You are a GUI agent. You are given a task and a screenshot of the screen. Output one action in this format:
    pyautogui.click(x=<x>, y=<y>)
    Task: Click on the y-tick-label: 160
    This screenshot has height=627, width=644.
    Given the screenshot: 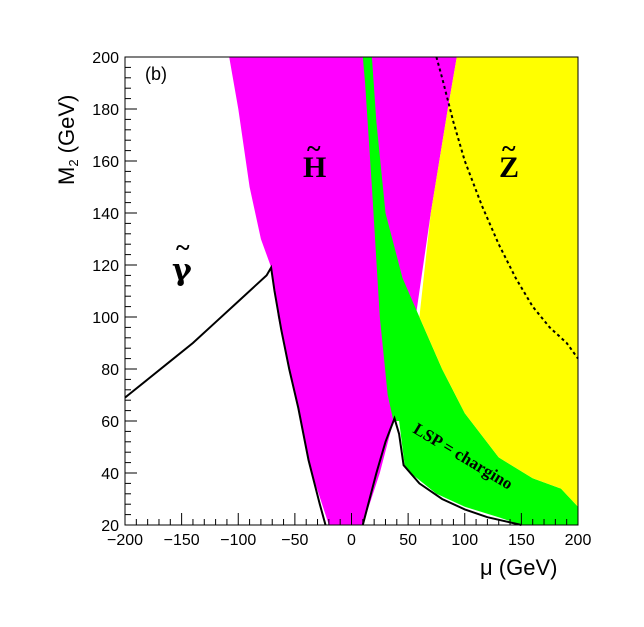 What is the action you would take?
    pyautogui.click(x=105, y=162)
    